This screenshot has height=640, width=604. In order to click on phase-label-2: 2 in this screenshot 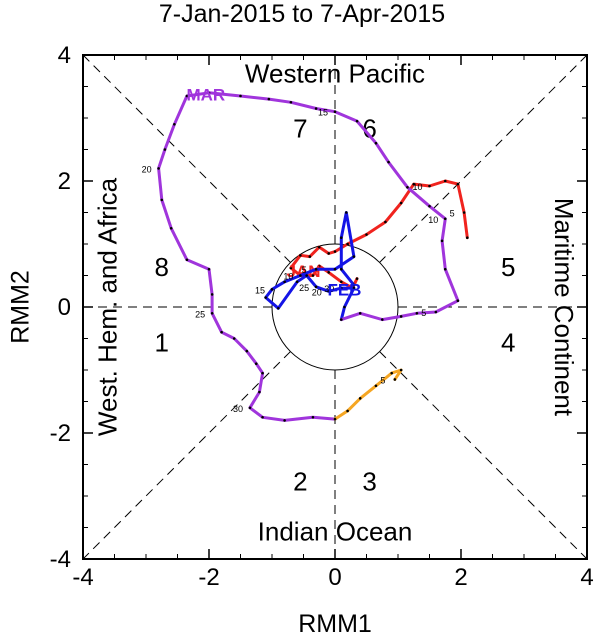, I will do `click(300, 481)`.